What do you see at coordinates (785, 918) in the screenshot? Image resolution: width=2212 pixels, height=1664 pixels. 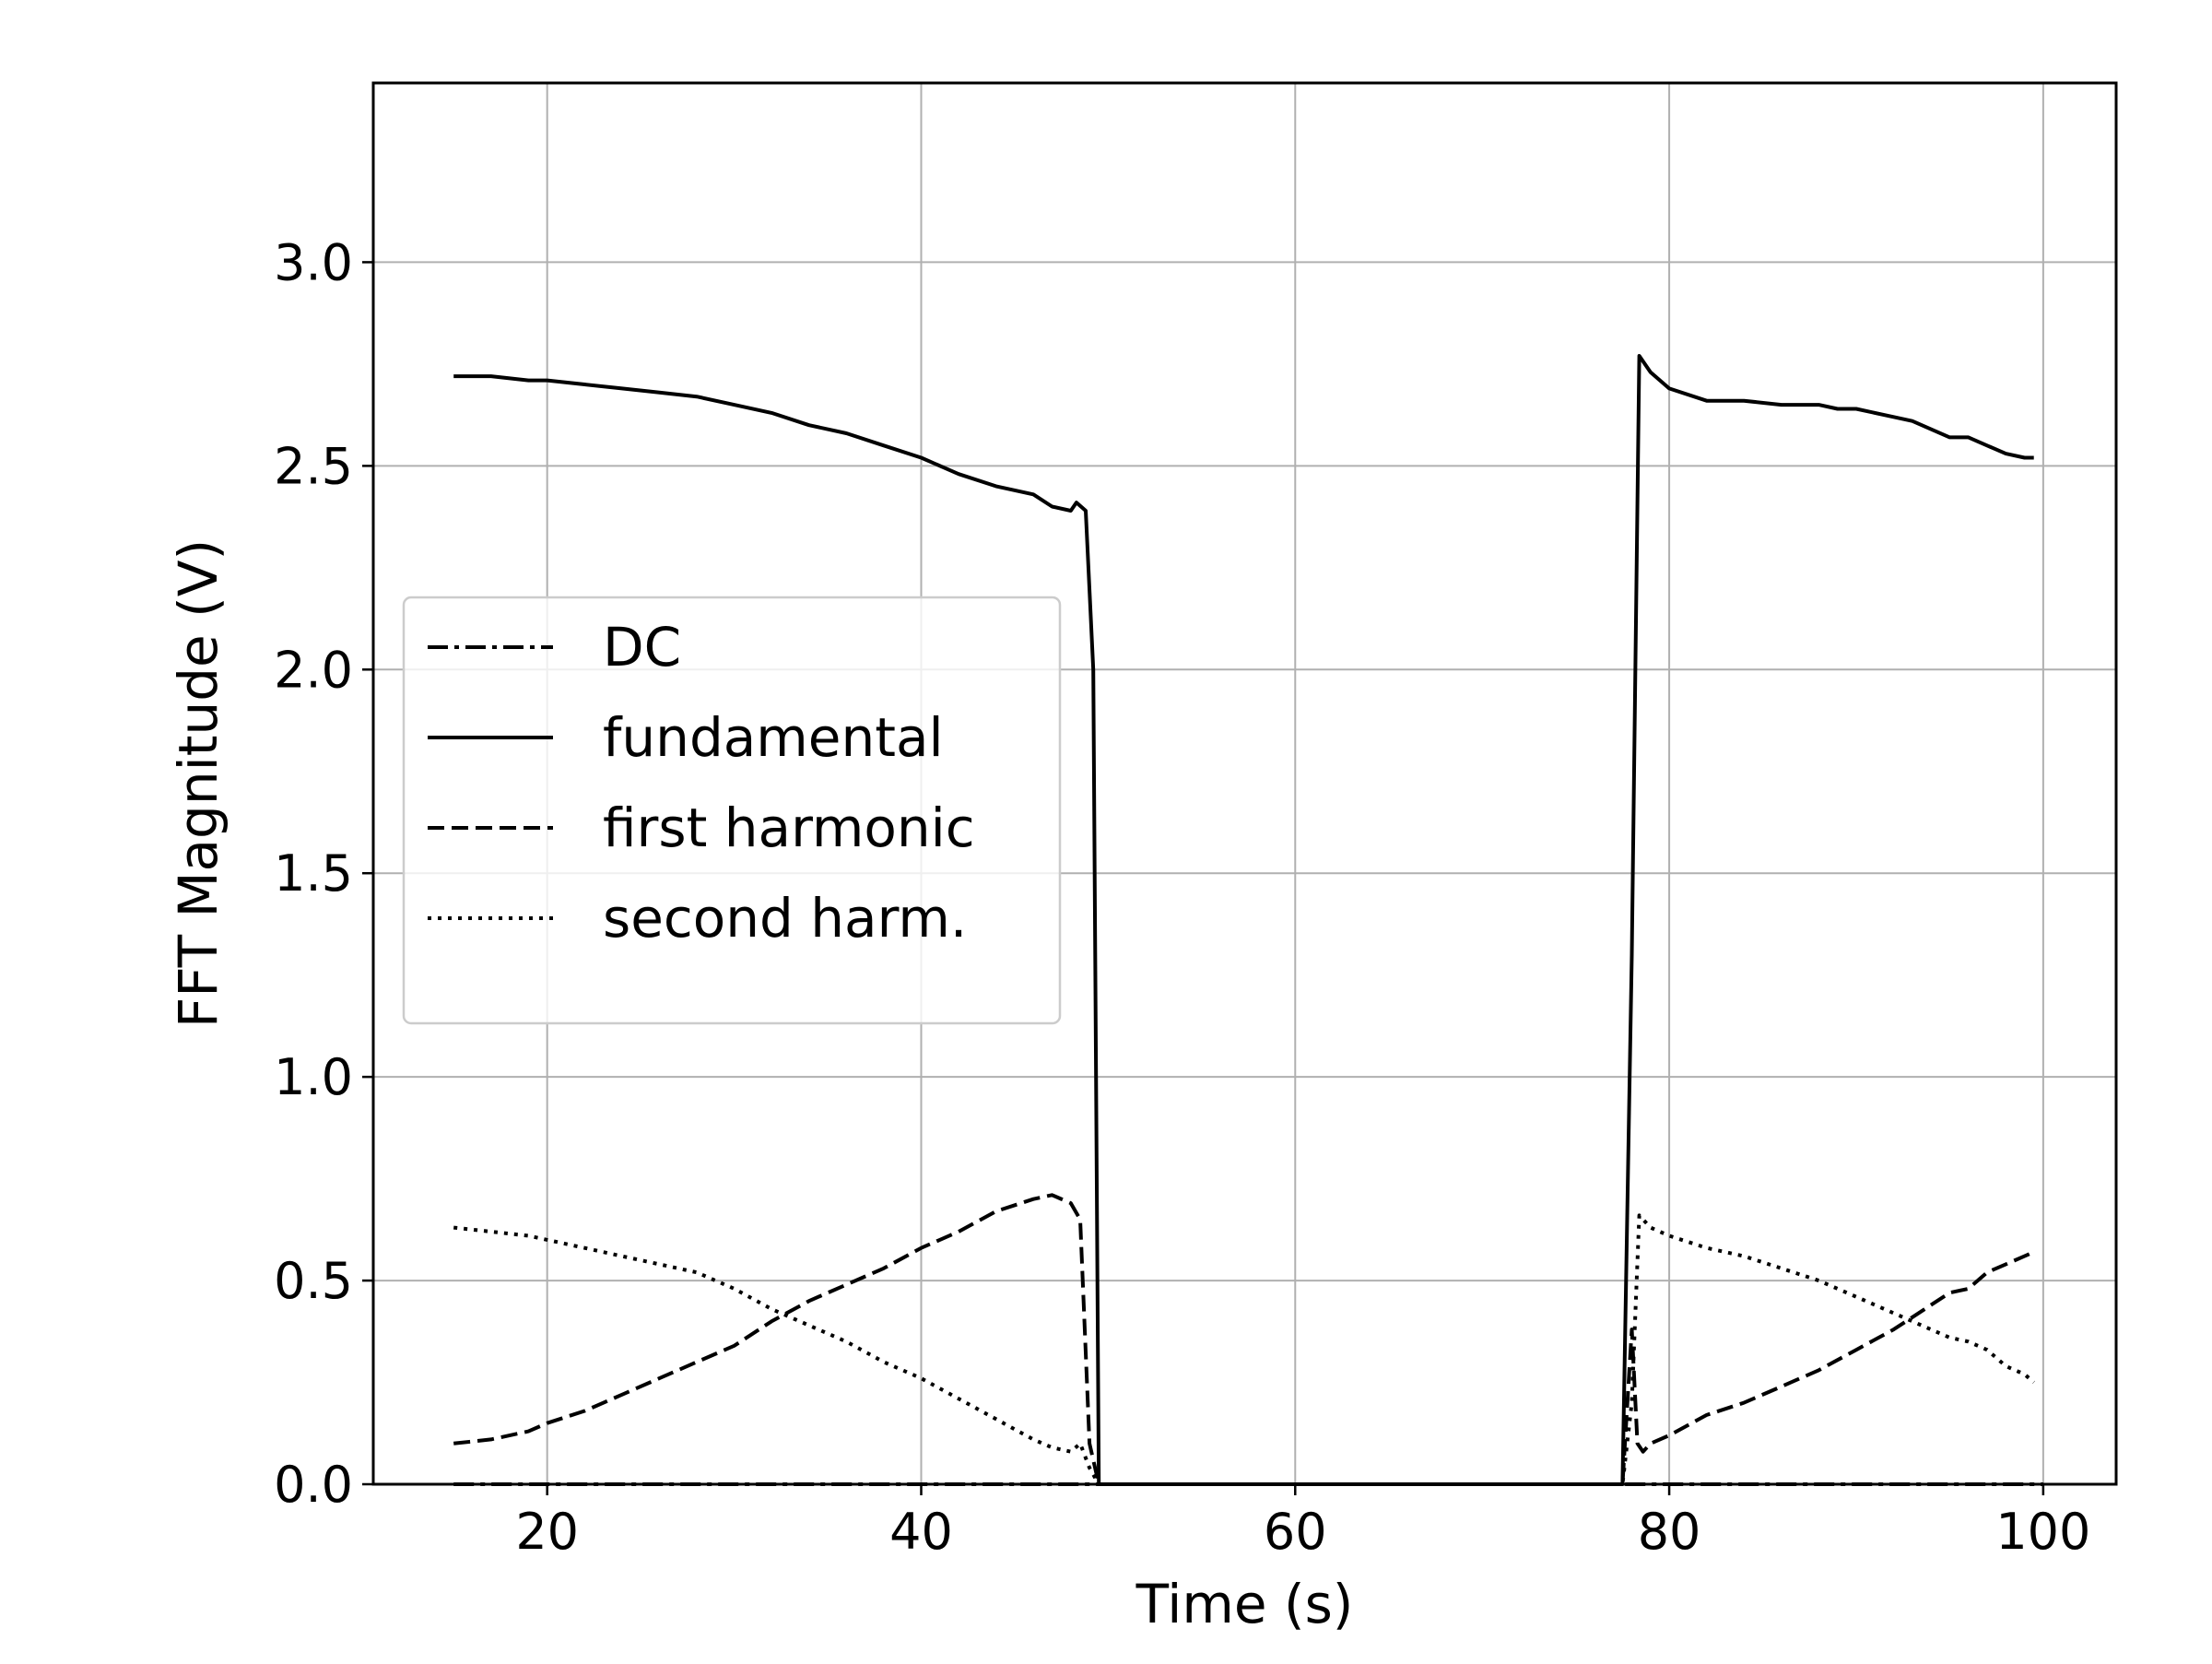 I see `legend-label-second-harm: second harm.` at bounding box center [785, 918].